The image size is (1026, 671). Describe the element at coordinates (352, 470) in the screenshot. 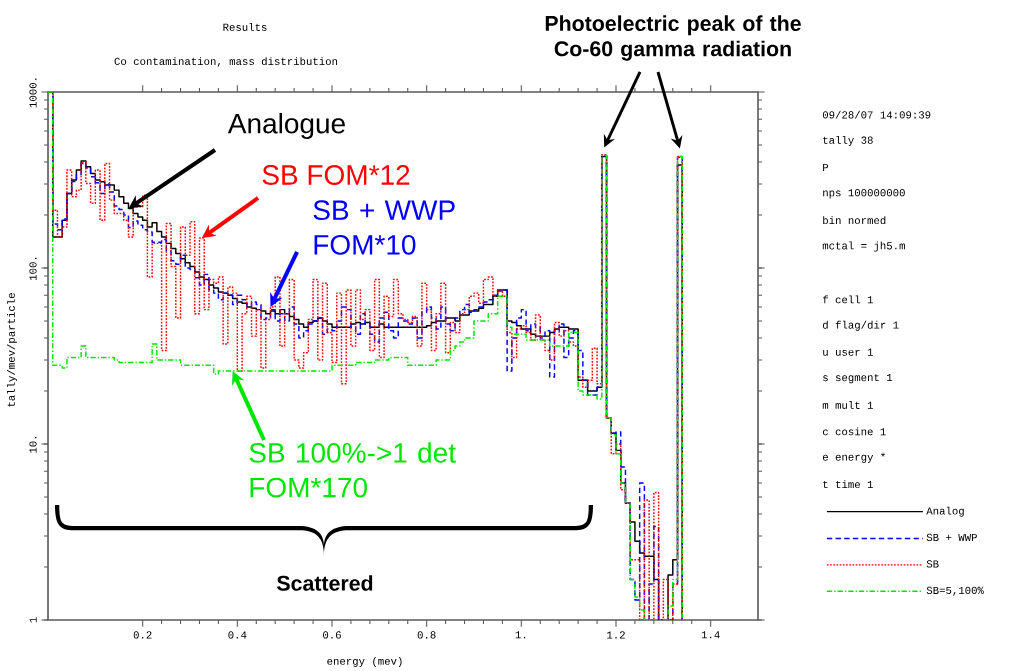

I see `annotation: SB 100%->1 det FOM*170` at that location.